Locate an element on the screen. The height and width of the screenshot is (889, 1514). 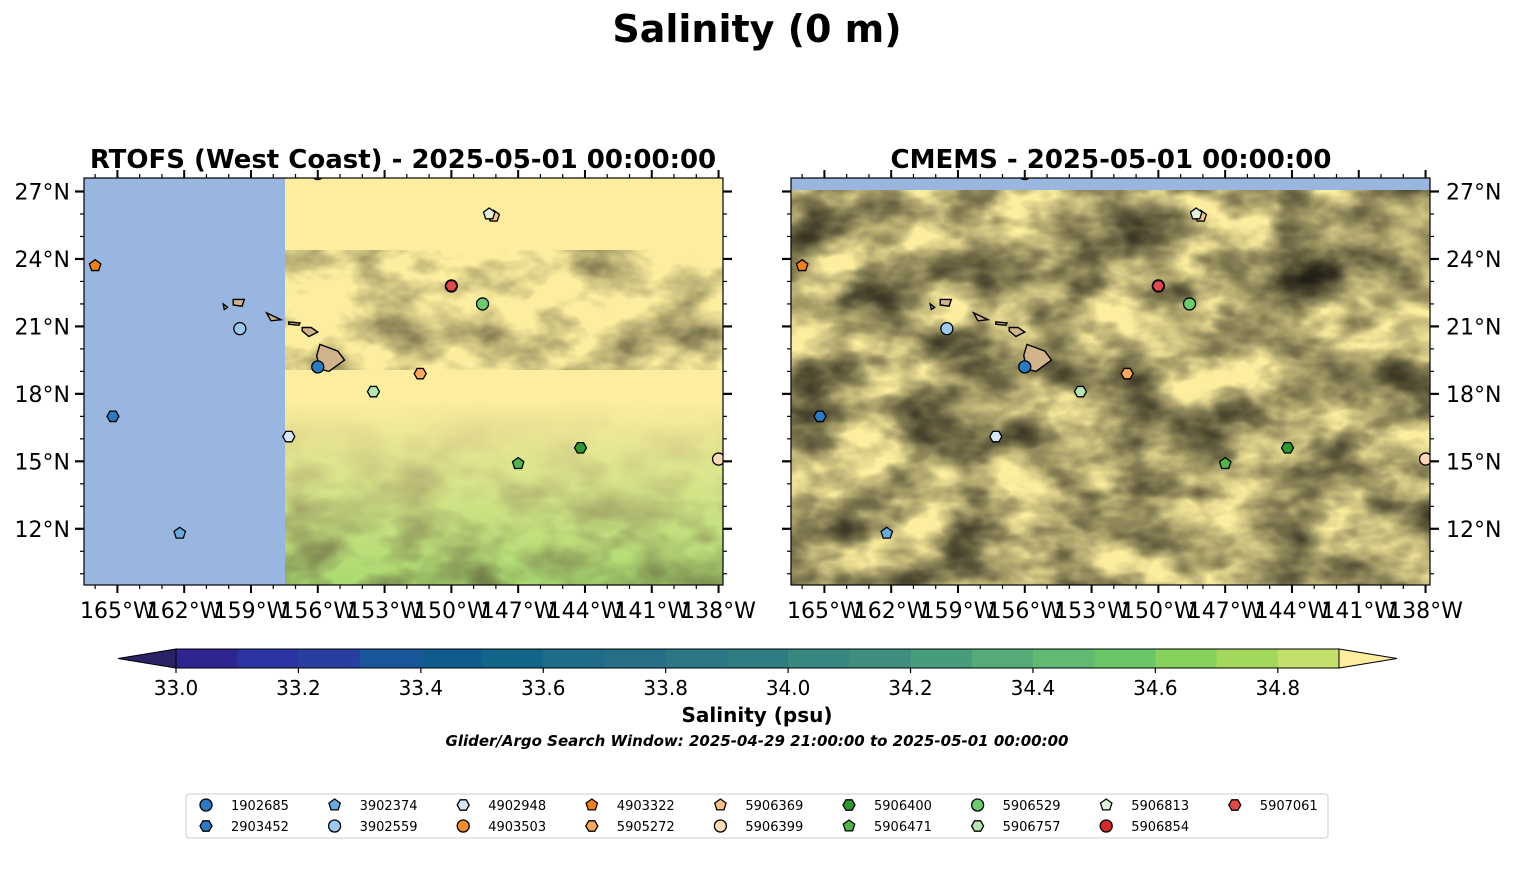
y-tick-label: 27°N is located at coordinates (1473, 192).